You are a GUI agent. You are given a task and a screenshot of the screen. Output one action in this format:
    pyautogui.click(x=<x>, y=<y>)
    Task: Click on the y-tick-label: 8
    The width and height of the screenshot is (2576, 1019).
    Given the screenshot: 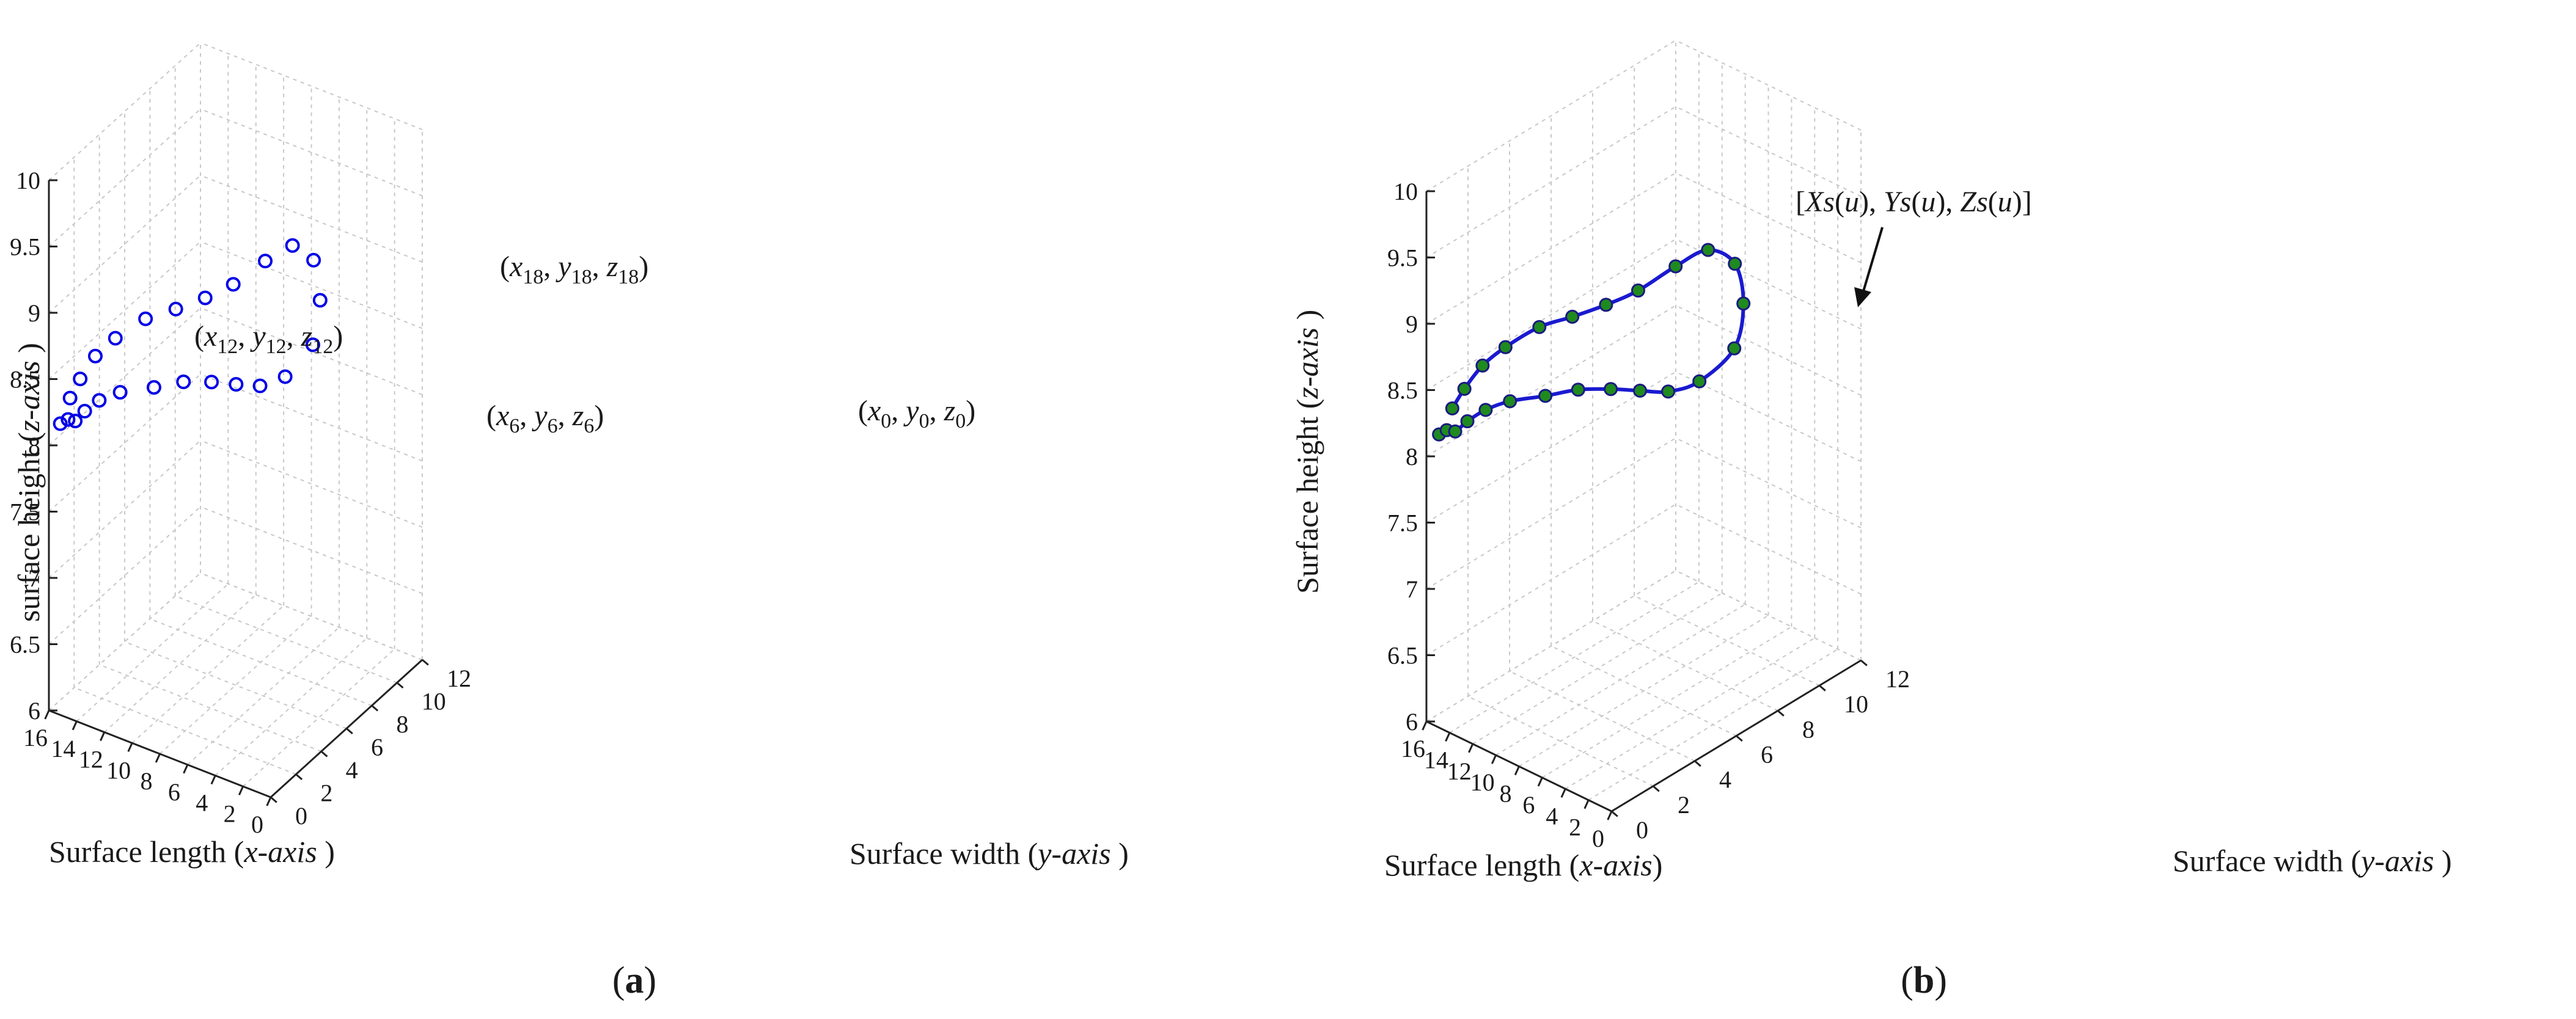 What is the action you would take?
    pyautogui.click(x=402, y=724)
    